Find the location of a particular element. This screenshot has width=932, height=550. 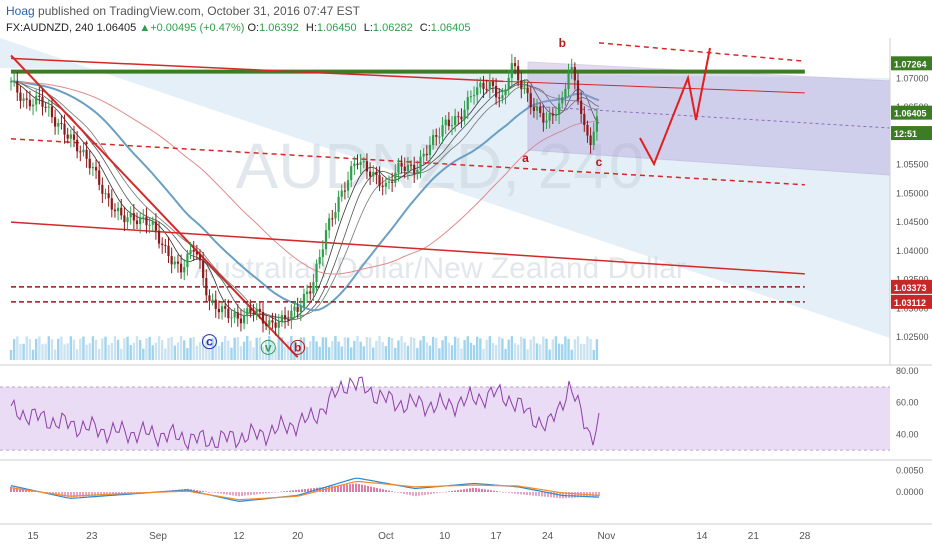

watermark-symbol: AUDNZD, 240 is located at coordinates (440, 166).